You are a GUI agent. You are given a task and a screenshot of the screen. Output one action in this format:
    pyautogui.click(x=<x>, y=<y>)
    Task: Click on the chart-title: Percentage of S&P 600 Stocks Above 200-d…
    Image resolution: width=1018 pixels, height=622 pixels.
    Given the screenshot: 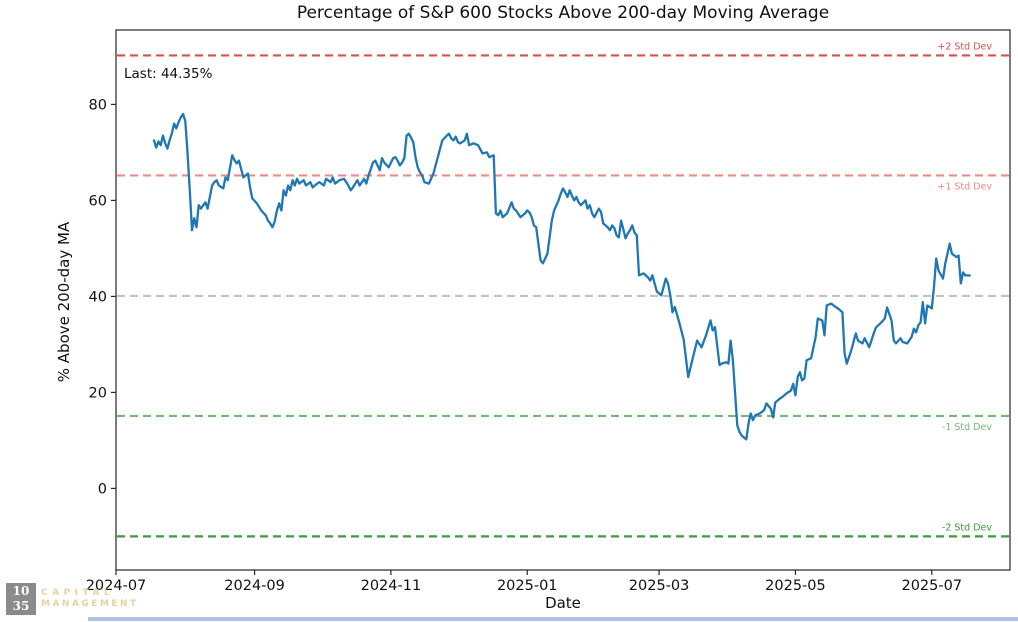 What is the action you would take?
    pyautogui.click(x=563, y=13)
    